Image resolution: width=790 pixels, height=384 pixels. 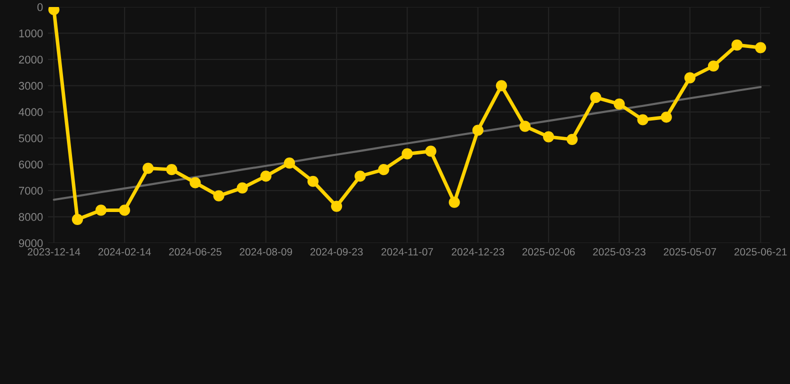 What do you see at coordinates (30, 243) in the screenshot?
I see `y-tick-label: 9000` at bounding box center [30, 243].